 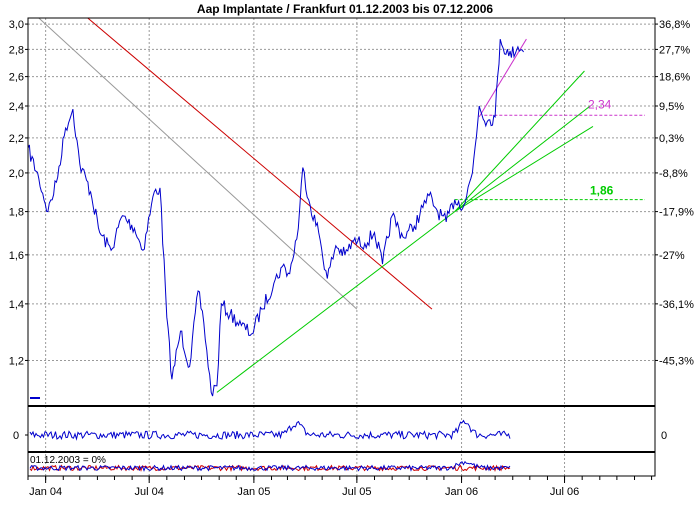 What do you see at coordinates (149, 492) in the screenshot?
I see `x-tick-label: Jul 04` at bounding box center [149, 492].